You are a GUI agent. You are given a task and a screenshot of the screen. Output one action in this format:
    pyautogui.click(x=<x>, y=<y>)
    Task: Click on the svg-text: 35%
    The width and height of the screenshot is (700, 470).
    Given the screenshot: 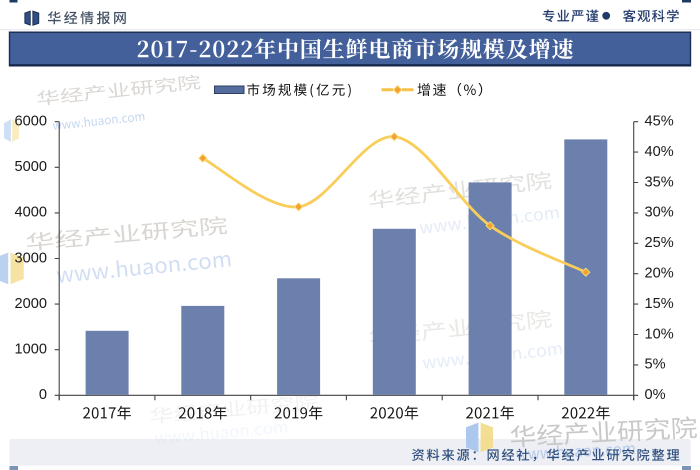 What is the action you would take?
    pyautogui.click(x=659, y=182)
    